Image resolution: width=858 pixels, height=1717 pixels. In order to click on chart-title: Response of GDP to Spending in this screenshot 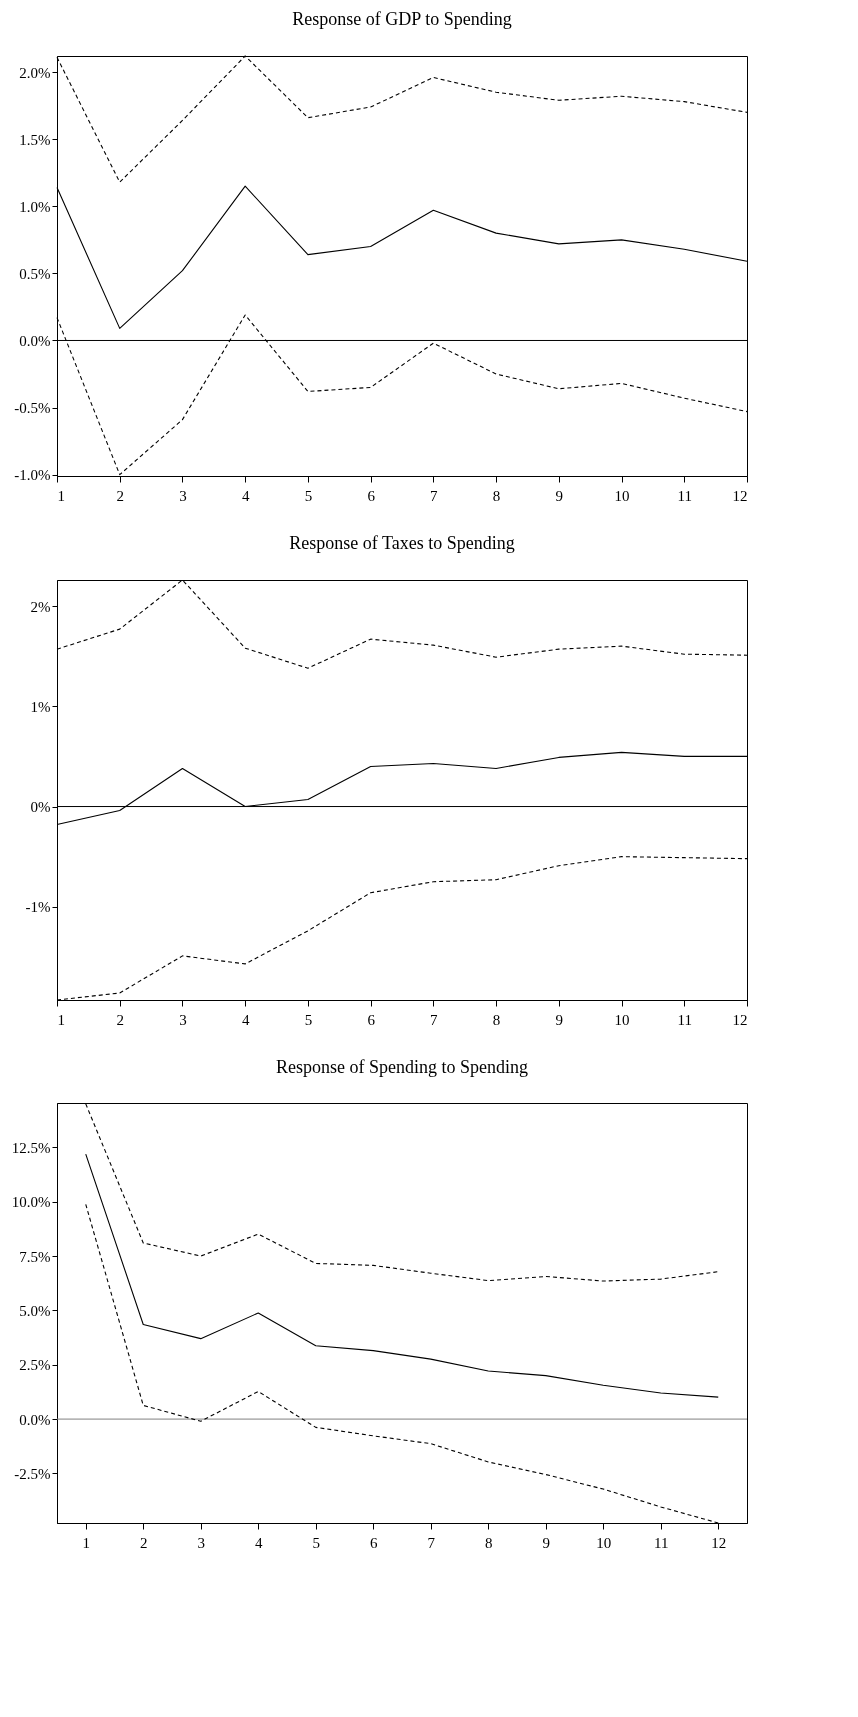, I will do `click(402, 19)`.